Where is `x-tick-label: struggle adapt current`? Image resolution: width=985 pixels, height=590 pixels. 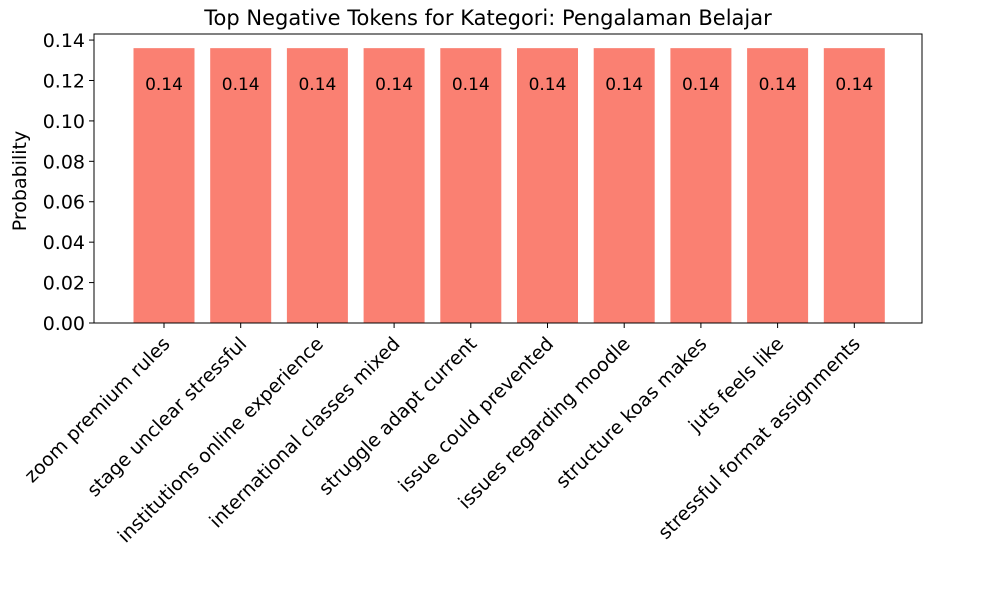
x-tick-label: struggle adapt current is located at coordinates (398, 416).